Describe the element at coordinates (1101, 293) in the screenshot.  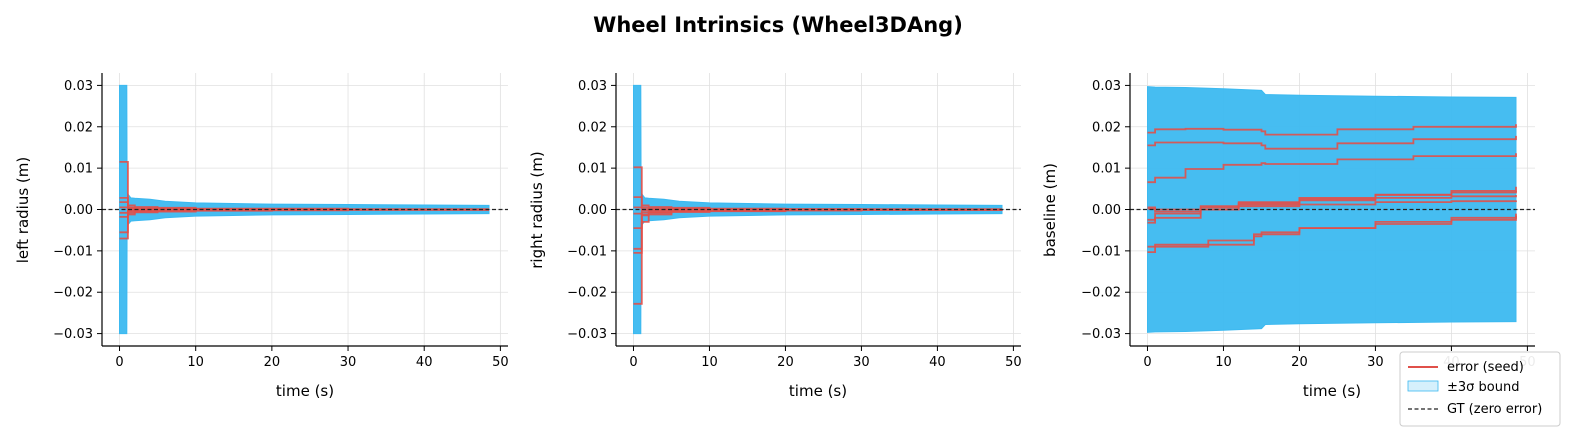
I see `ytick-label-baseline: −0.02` at that location.